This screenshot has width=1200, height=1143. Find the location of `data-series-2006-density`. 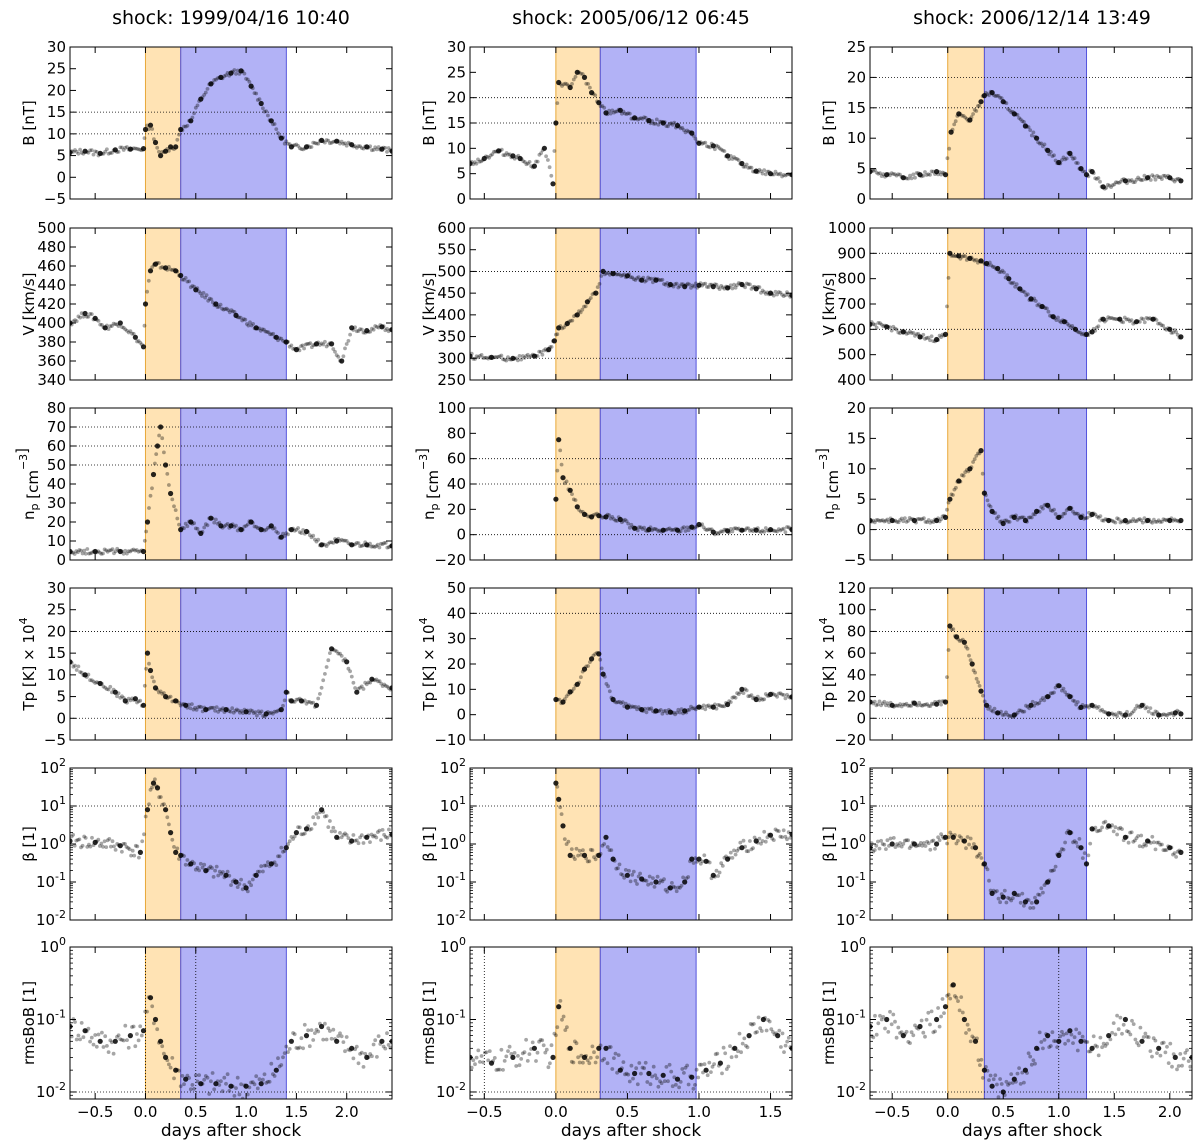

data-series-2006-density is located at coordinates (1027, 487).